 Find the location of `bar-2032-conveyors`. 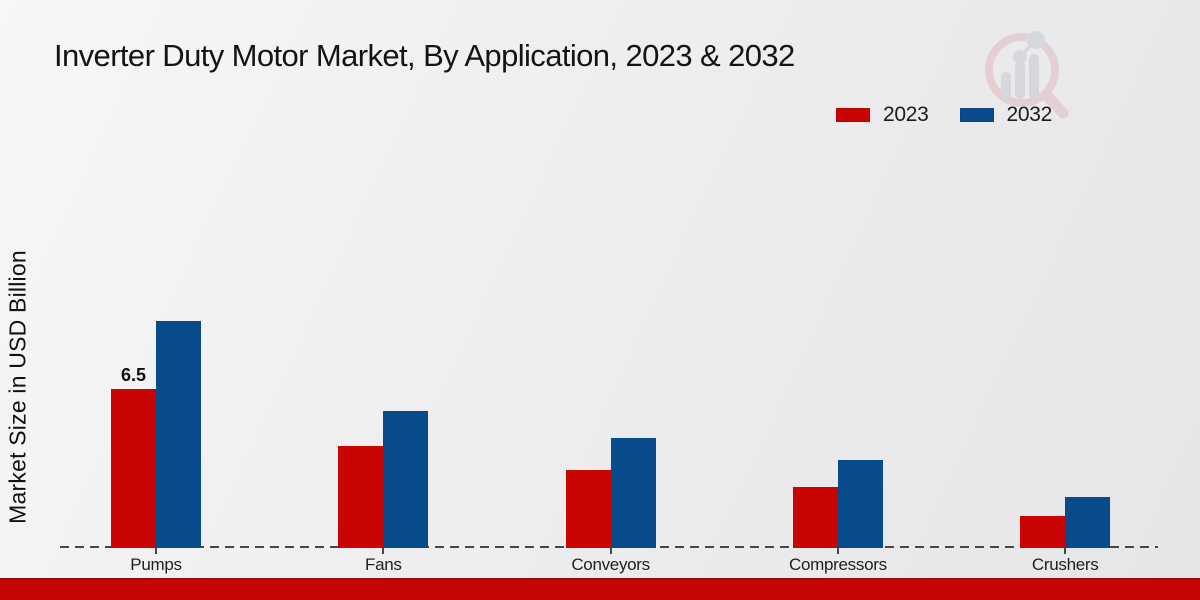

bar-2032-conveyors is located at coordinates (633, 492).